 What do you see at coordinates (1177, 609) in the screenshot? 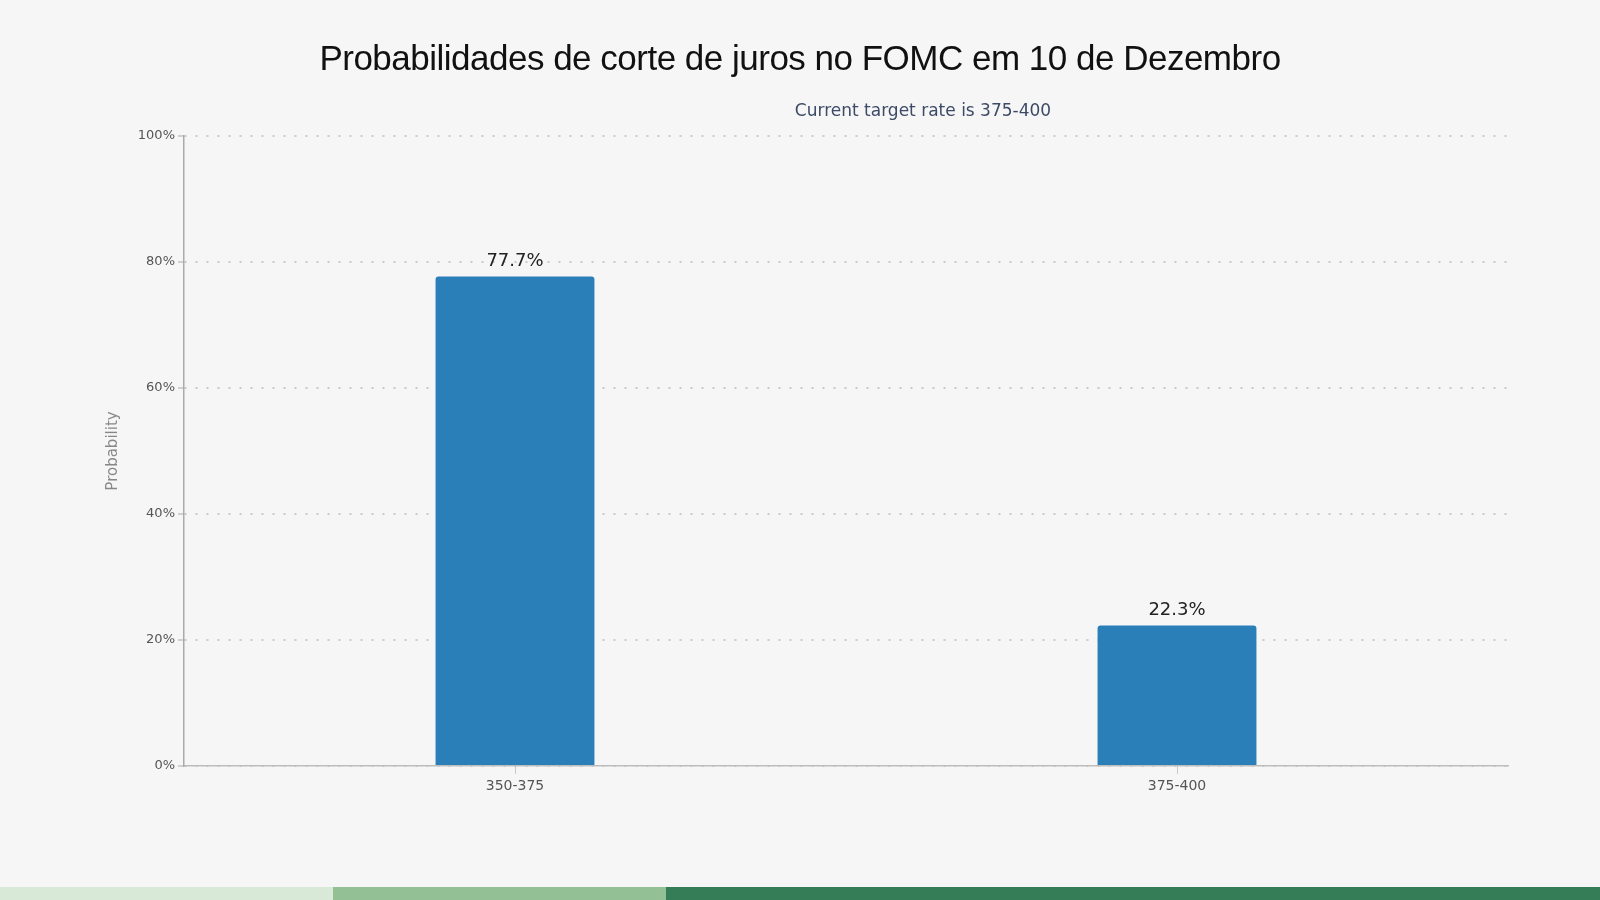
I see `data-label: 22.3%` at bounding box center [1177, 609].